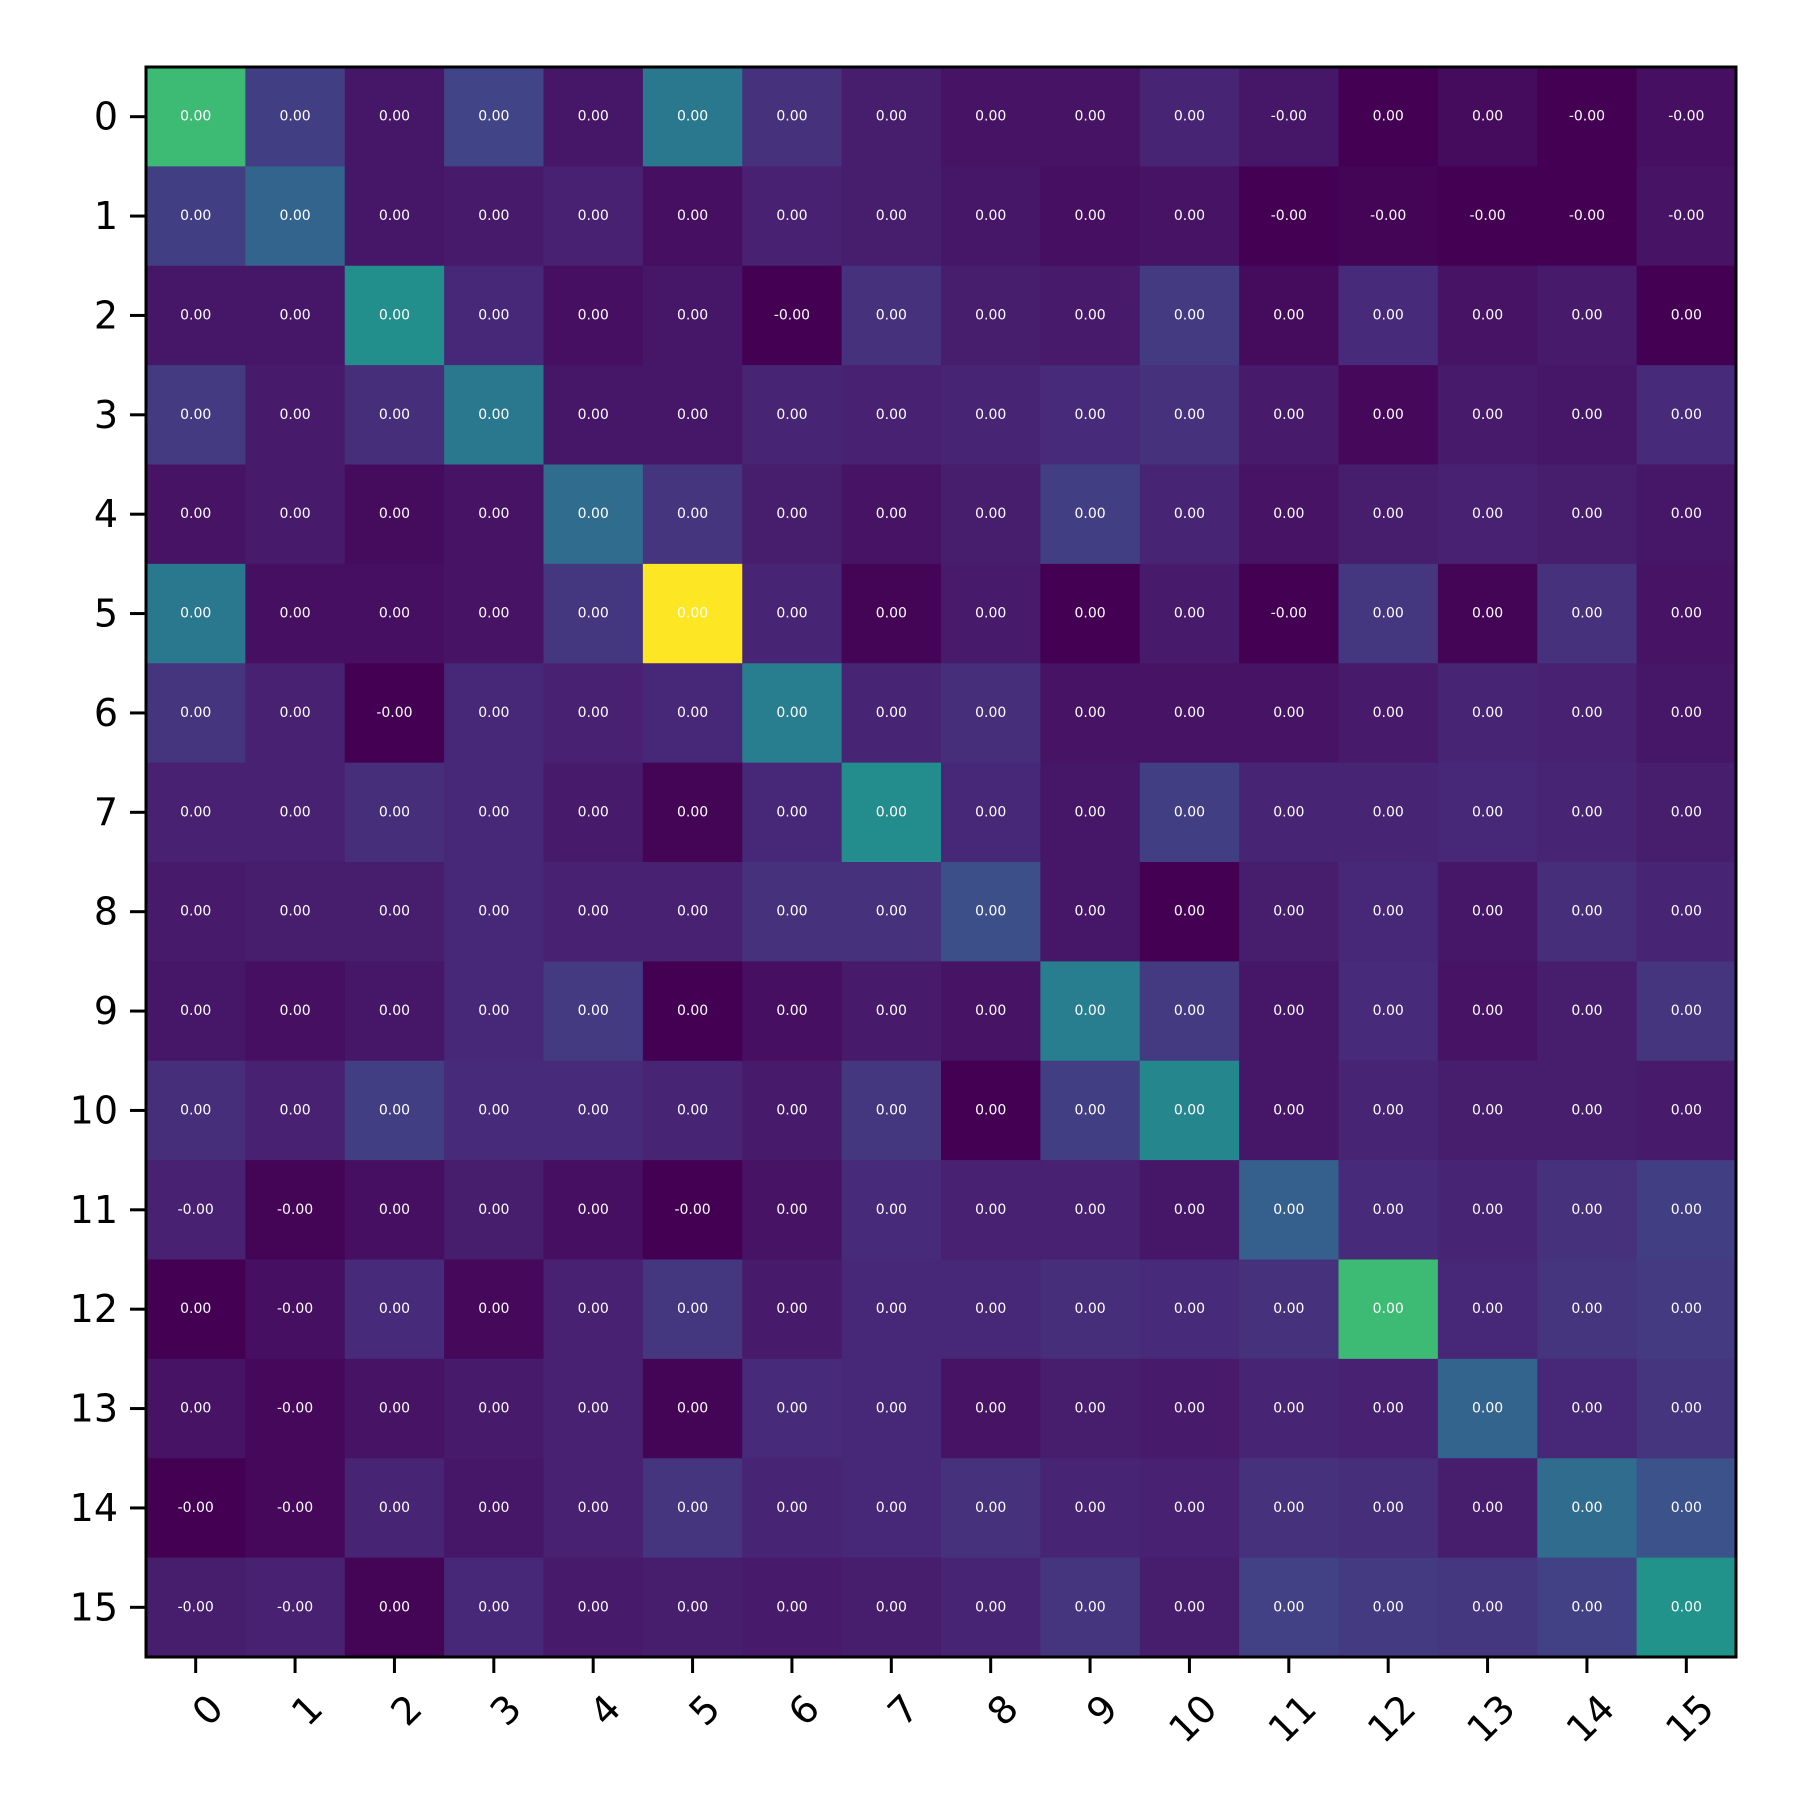 The height and width of the screenshot is (1800, 1800). What do you see at coordinates (891, 117) in the screenshot?
I see `heatmap-cell-r0-c7` at bounding box center [891, 117].